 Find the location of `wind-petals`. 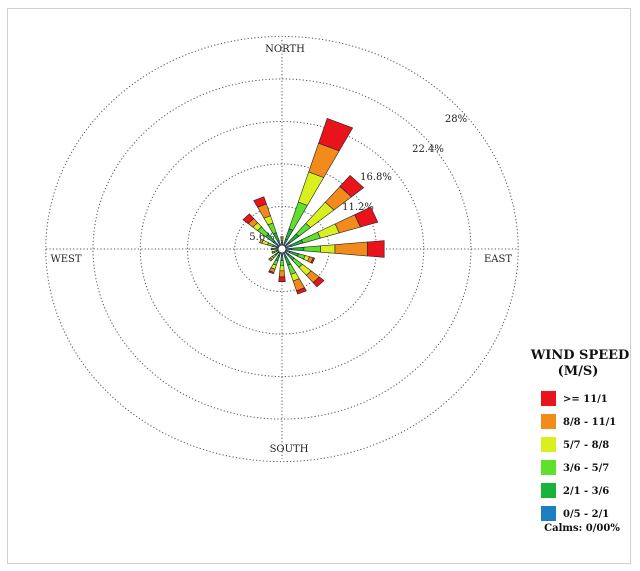

wind-petals is located at coordinates (313, 206).